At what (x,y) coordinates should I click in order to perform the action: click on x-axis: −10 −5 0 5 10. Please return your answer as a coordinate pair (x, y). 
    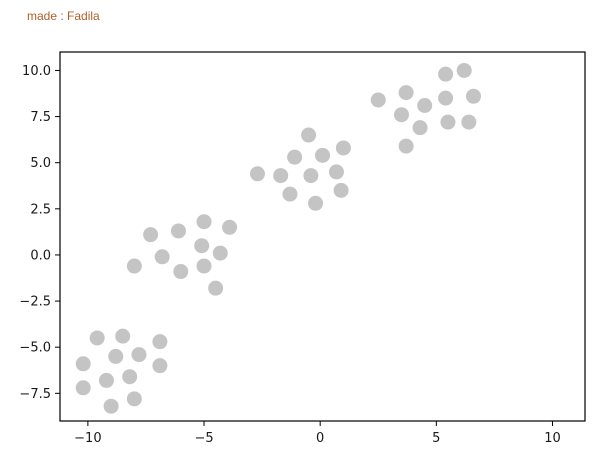
    Looking at the image, I should click on (317, 433).